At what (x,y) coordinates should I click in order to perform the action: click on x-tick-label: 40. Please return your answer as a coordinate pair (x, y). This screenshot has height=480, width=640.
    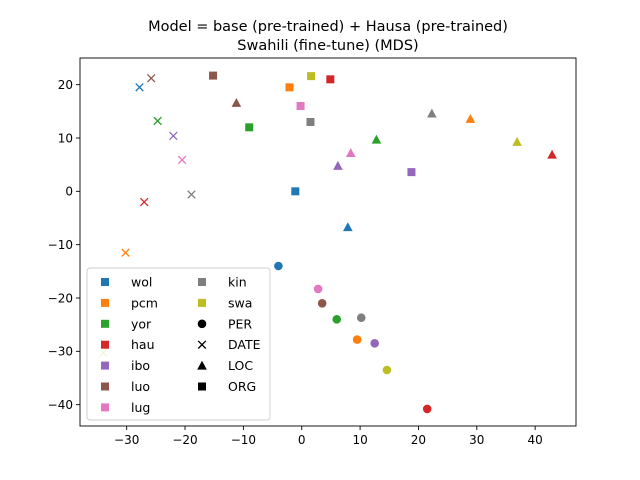
    Looking at the image, I should click on (535, 440).